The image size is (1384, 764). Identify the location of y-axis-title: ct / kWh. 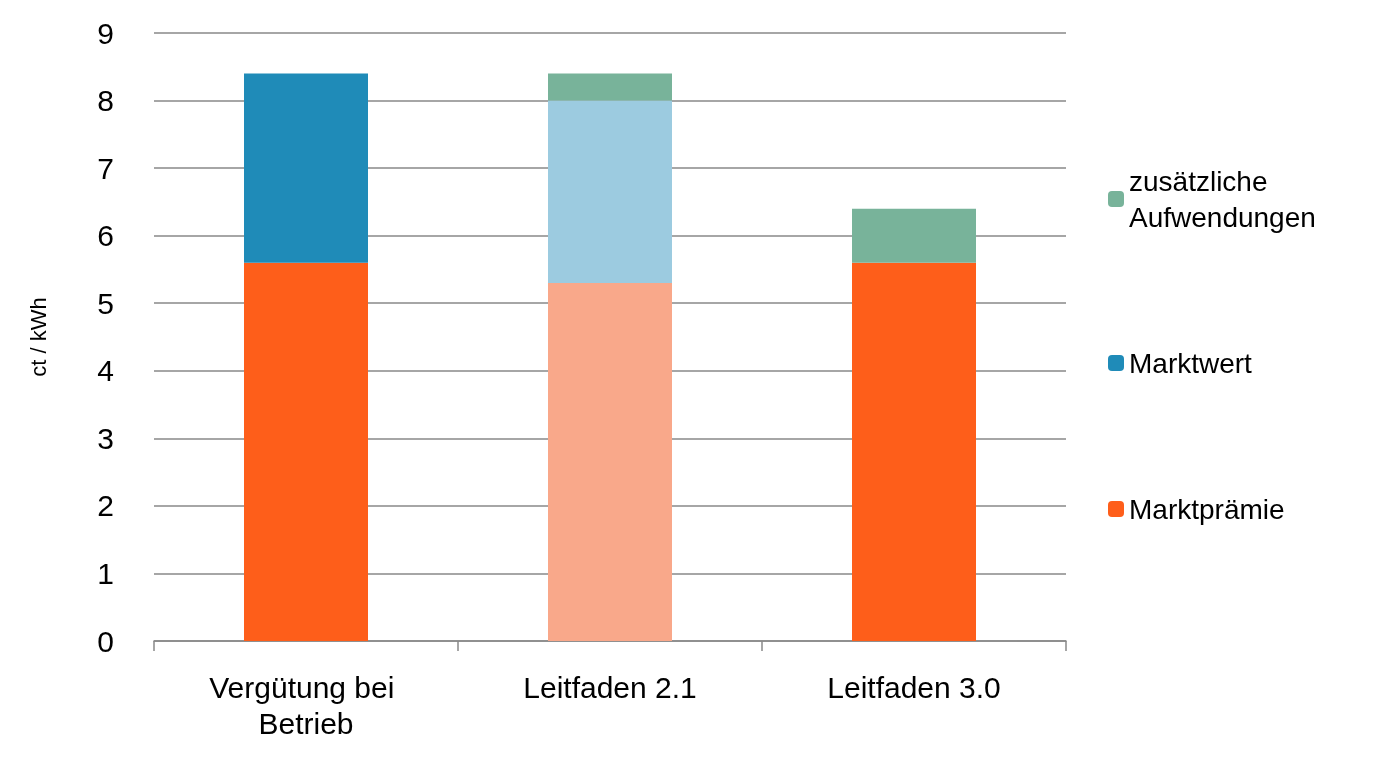
(38, 337).